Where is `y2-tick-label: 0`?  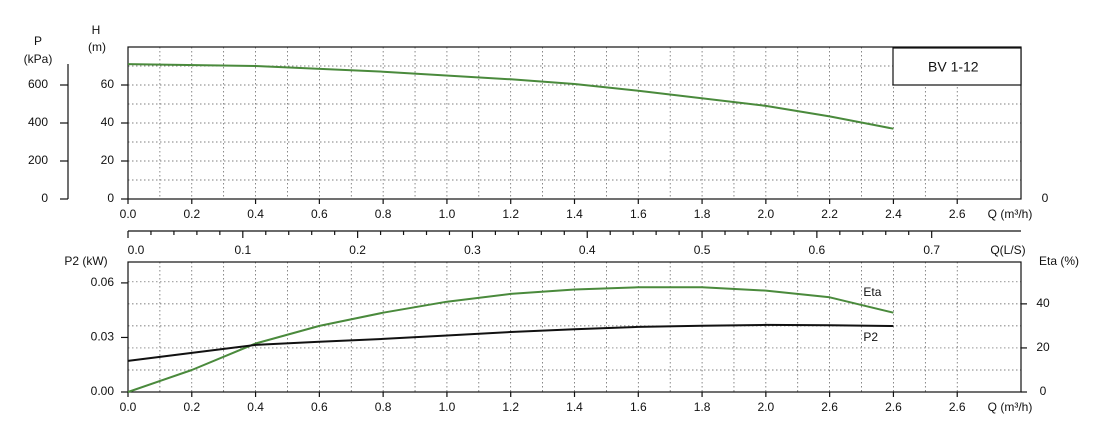 y2-tick-label: 0 is located at coordinates (1043, 391).